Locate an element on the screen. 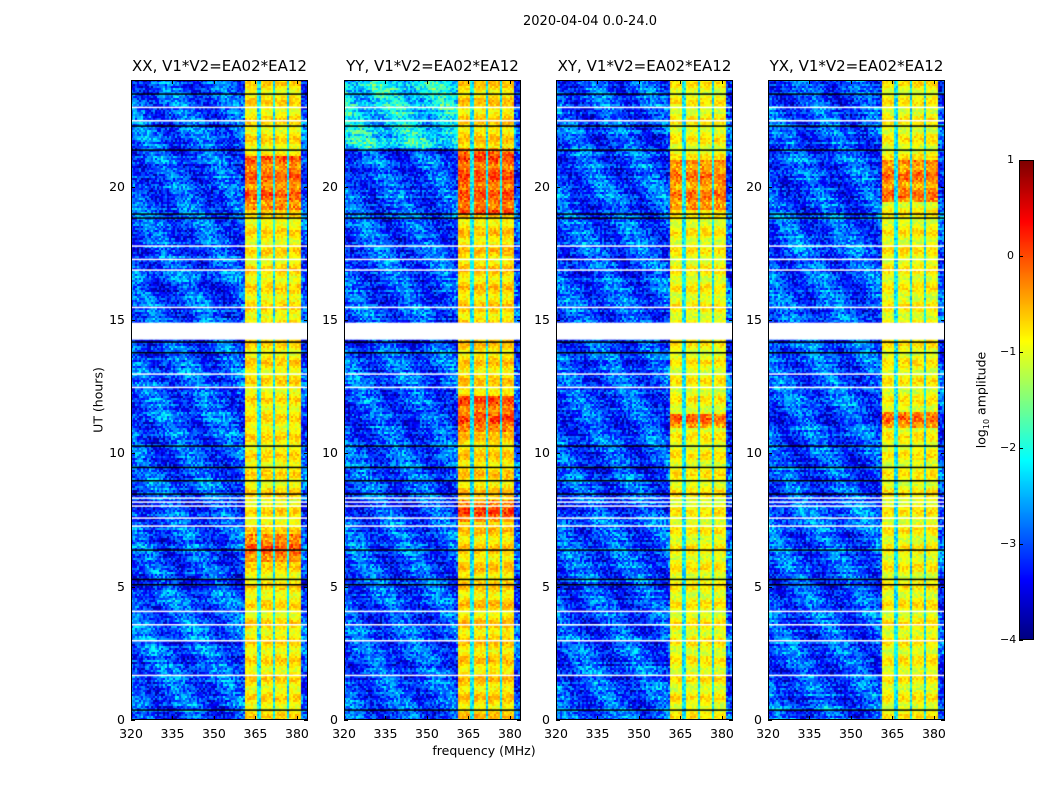 The height and width of the screenshot is (800, 1050). colorbar-tick-label: −2 is located at coordinates (1008, 447).